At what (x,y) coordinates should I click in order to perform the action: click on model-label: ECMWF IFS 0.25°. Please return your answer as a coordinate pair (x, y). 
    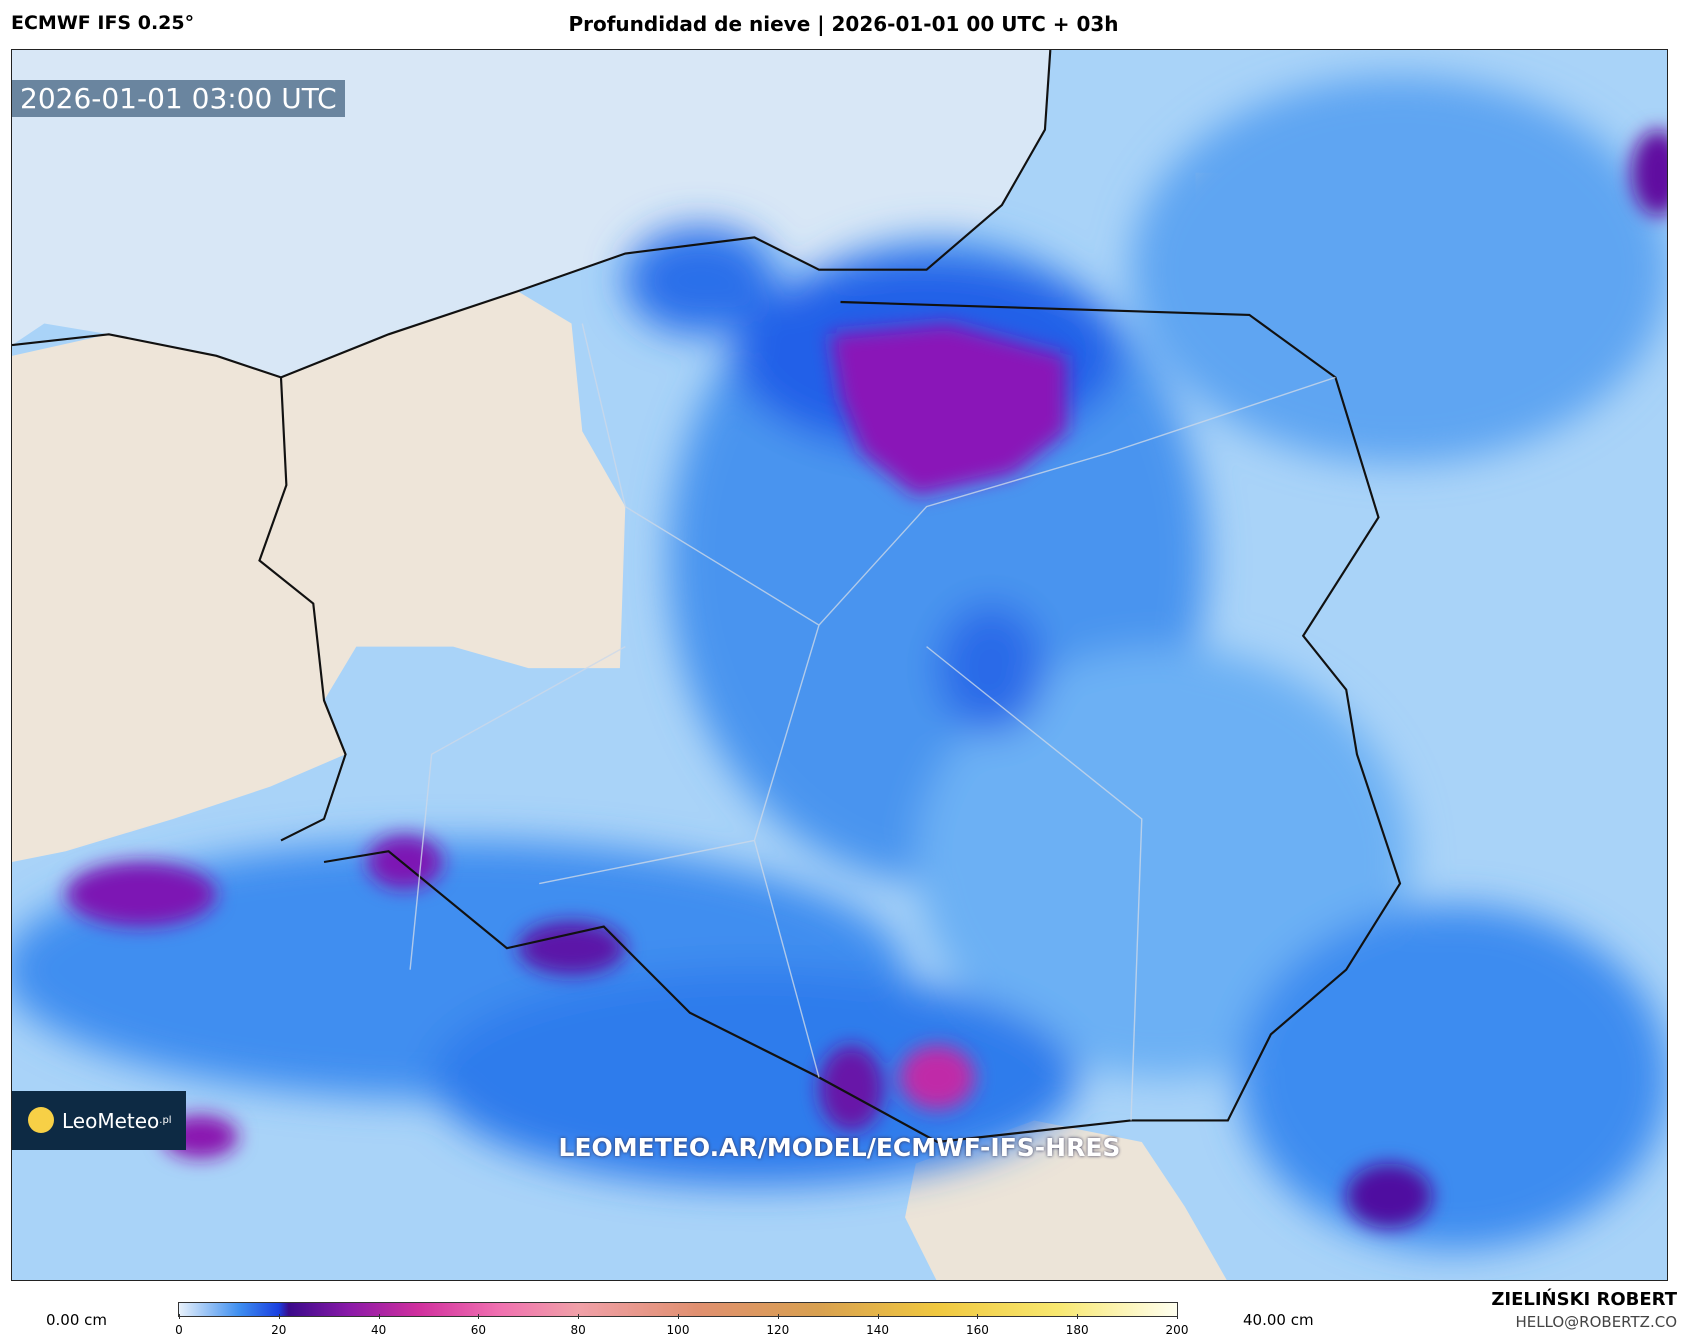
    Looking at the image, I should click on (103, 23).